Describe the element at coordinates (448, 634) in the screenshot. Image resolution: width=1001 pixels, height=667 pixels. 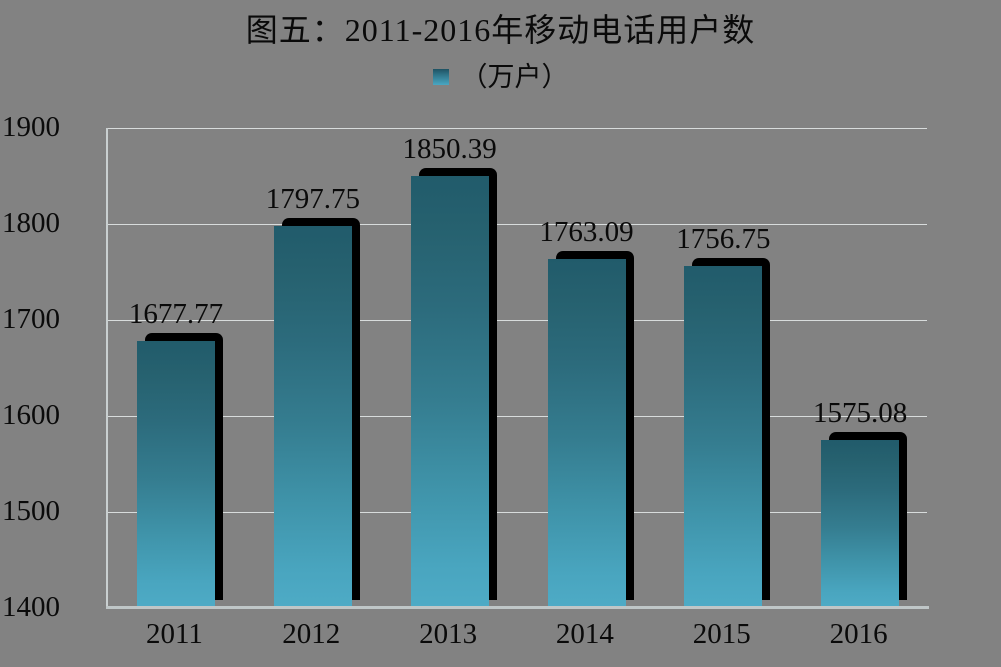
I see `x-axis-tick-label: 2013` at that location.